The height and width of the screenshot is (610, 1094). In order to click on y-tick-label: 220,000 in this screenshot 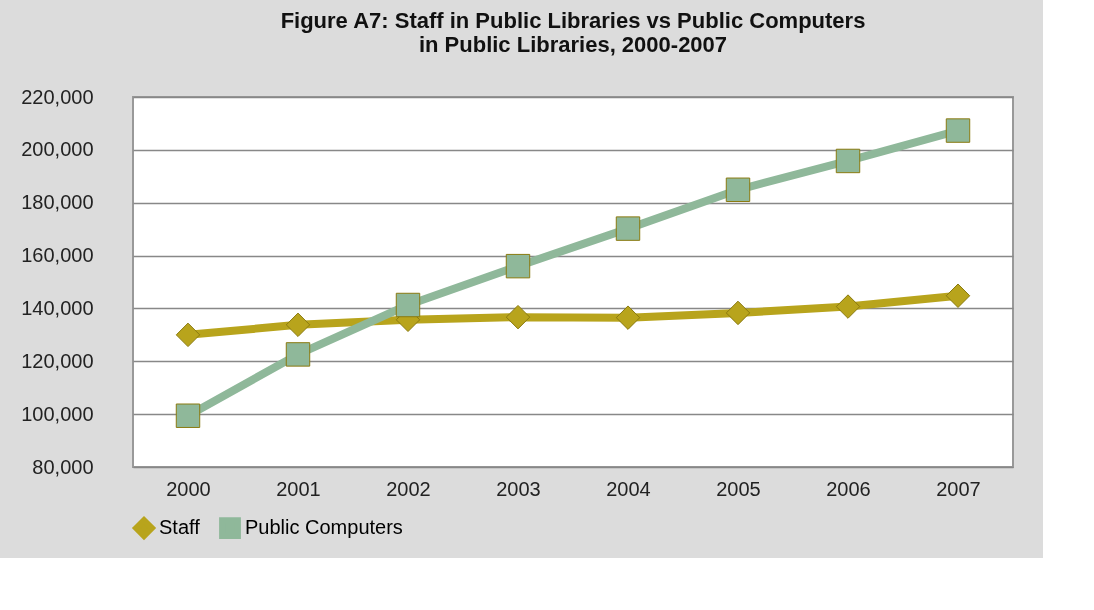, I will do `click(57, 96)`.